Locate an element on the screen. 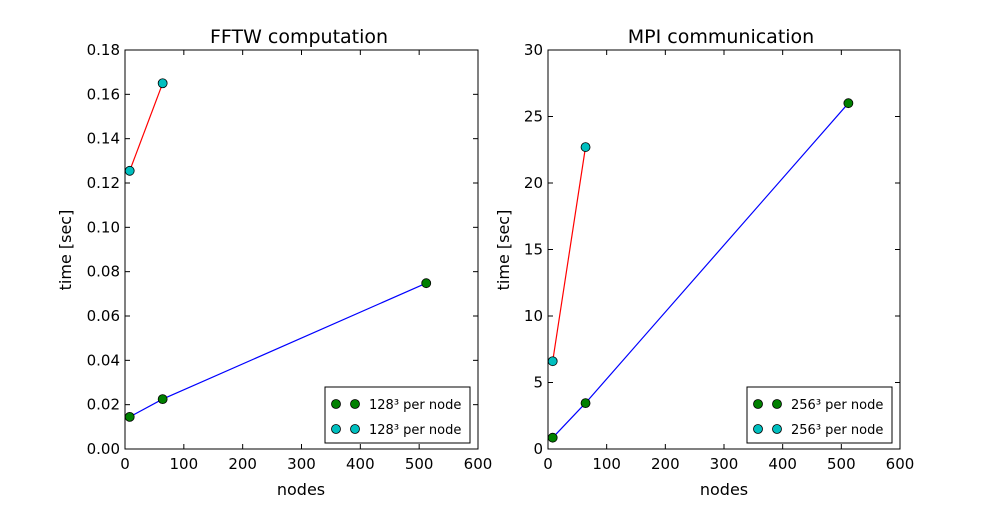 Image resolution: width=1000 pixels, height=505 pixels. y-tick-label: 25 is located at coordinates (533, 117).